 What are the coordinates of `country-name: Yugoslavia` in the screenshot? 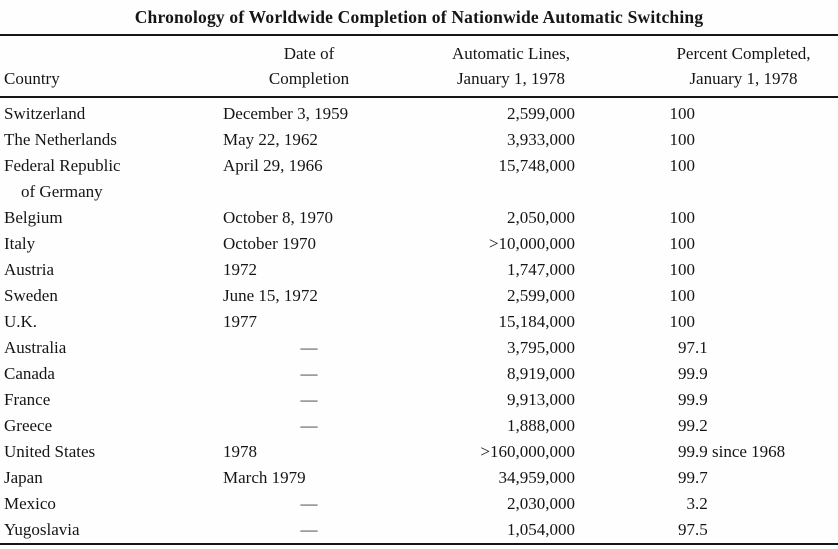 It's located at (42, 529).